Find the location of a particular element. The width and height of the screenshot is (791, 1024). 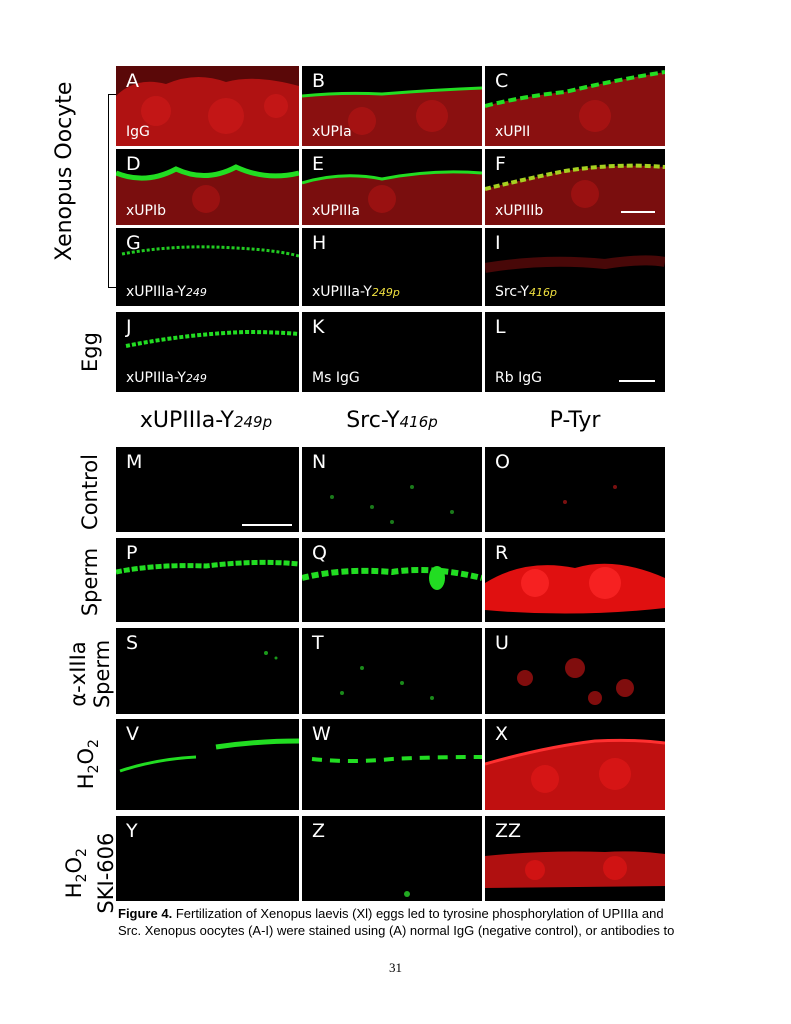

panel-U: U is located at coordinates (575, 671).